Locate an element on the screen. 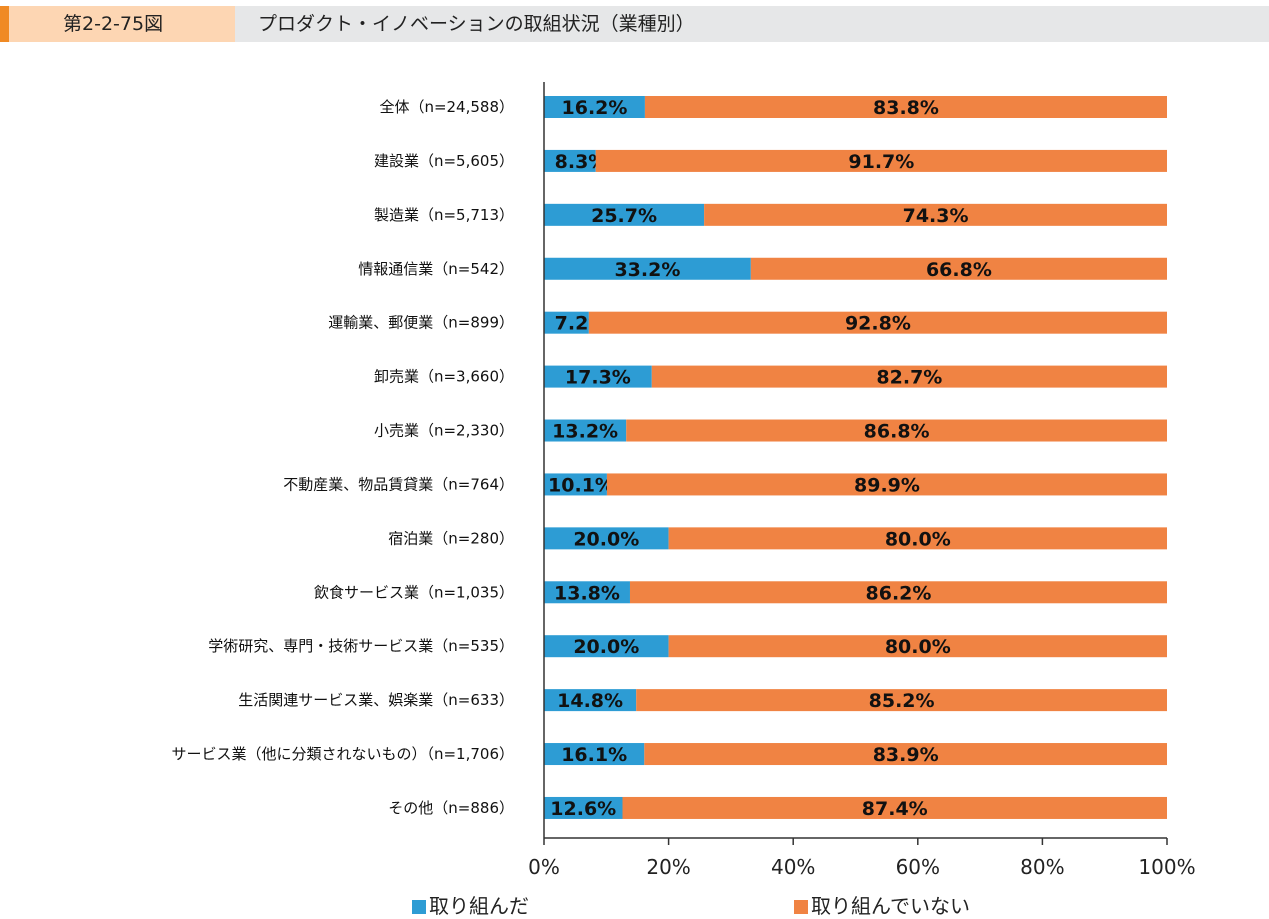 This screenshot has width=1269, height=919. data-label: 25.7% is located at coordinates (624, 216).